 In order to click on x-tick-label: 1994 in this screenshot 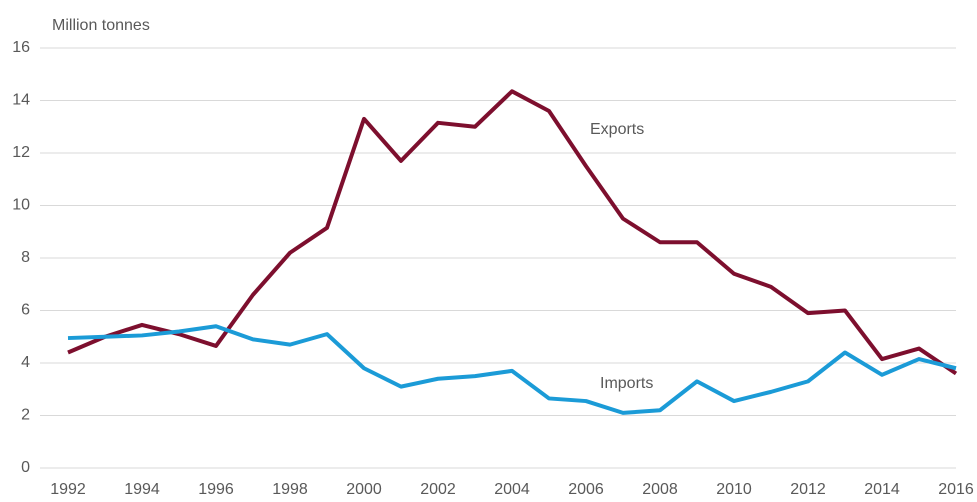, I will do `click(142, 489)`.